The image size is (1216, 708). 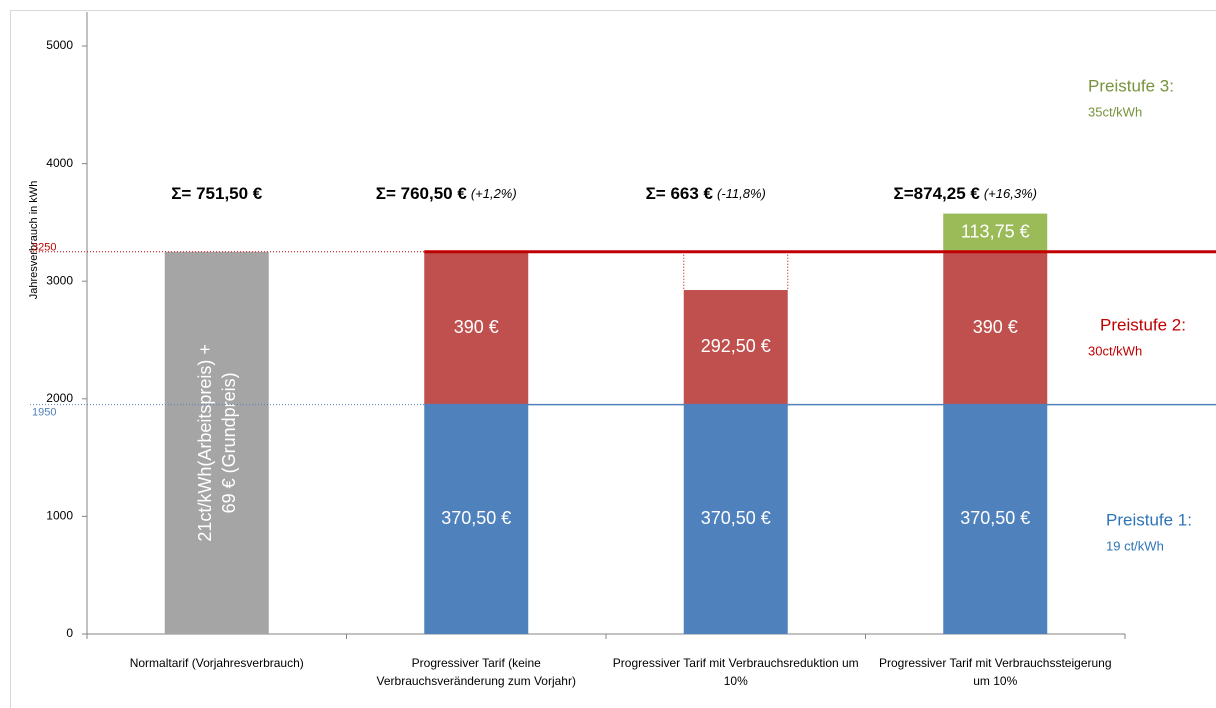 What do you see at coordinates (69, 633) in the screenshot?
I see `y-tick-label: 0` at bounding box center [69, 633].